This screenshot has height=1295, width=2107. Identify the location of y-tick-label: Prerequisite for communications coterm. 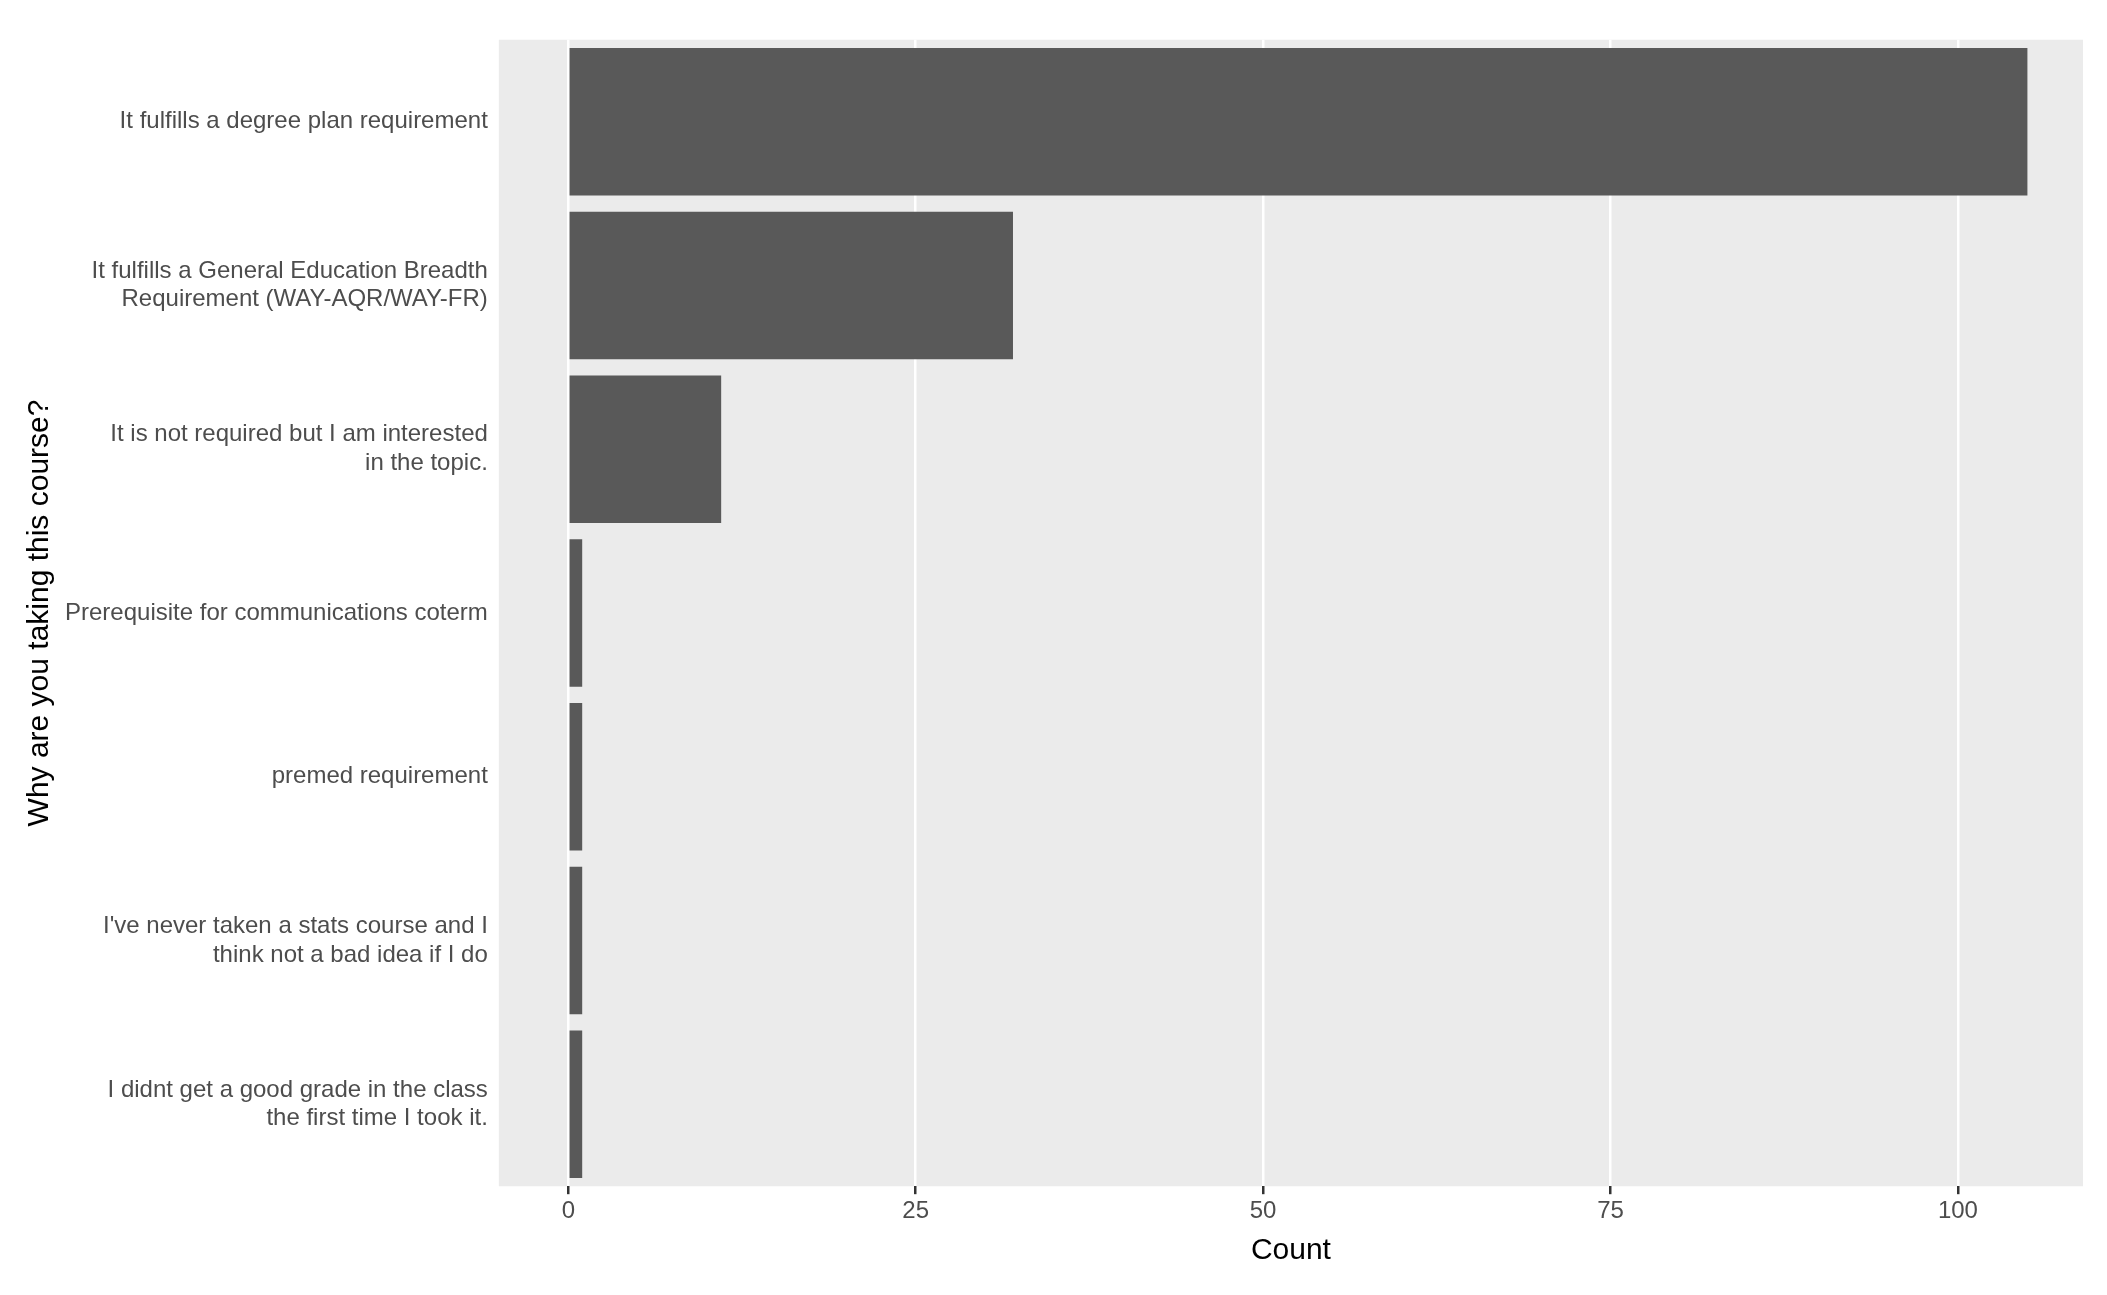
(276, 611).